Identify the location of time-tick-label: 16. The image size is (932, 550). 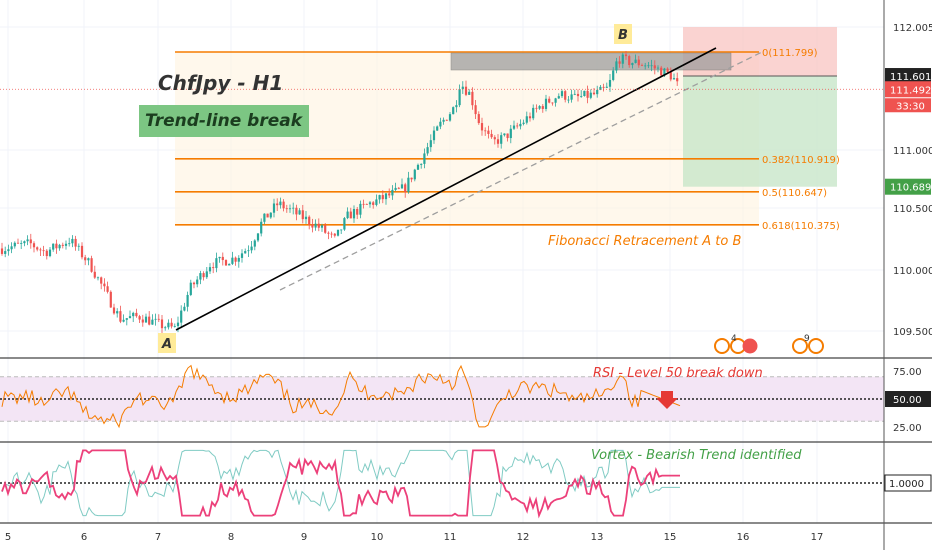
(743, 537).